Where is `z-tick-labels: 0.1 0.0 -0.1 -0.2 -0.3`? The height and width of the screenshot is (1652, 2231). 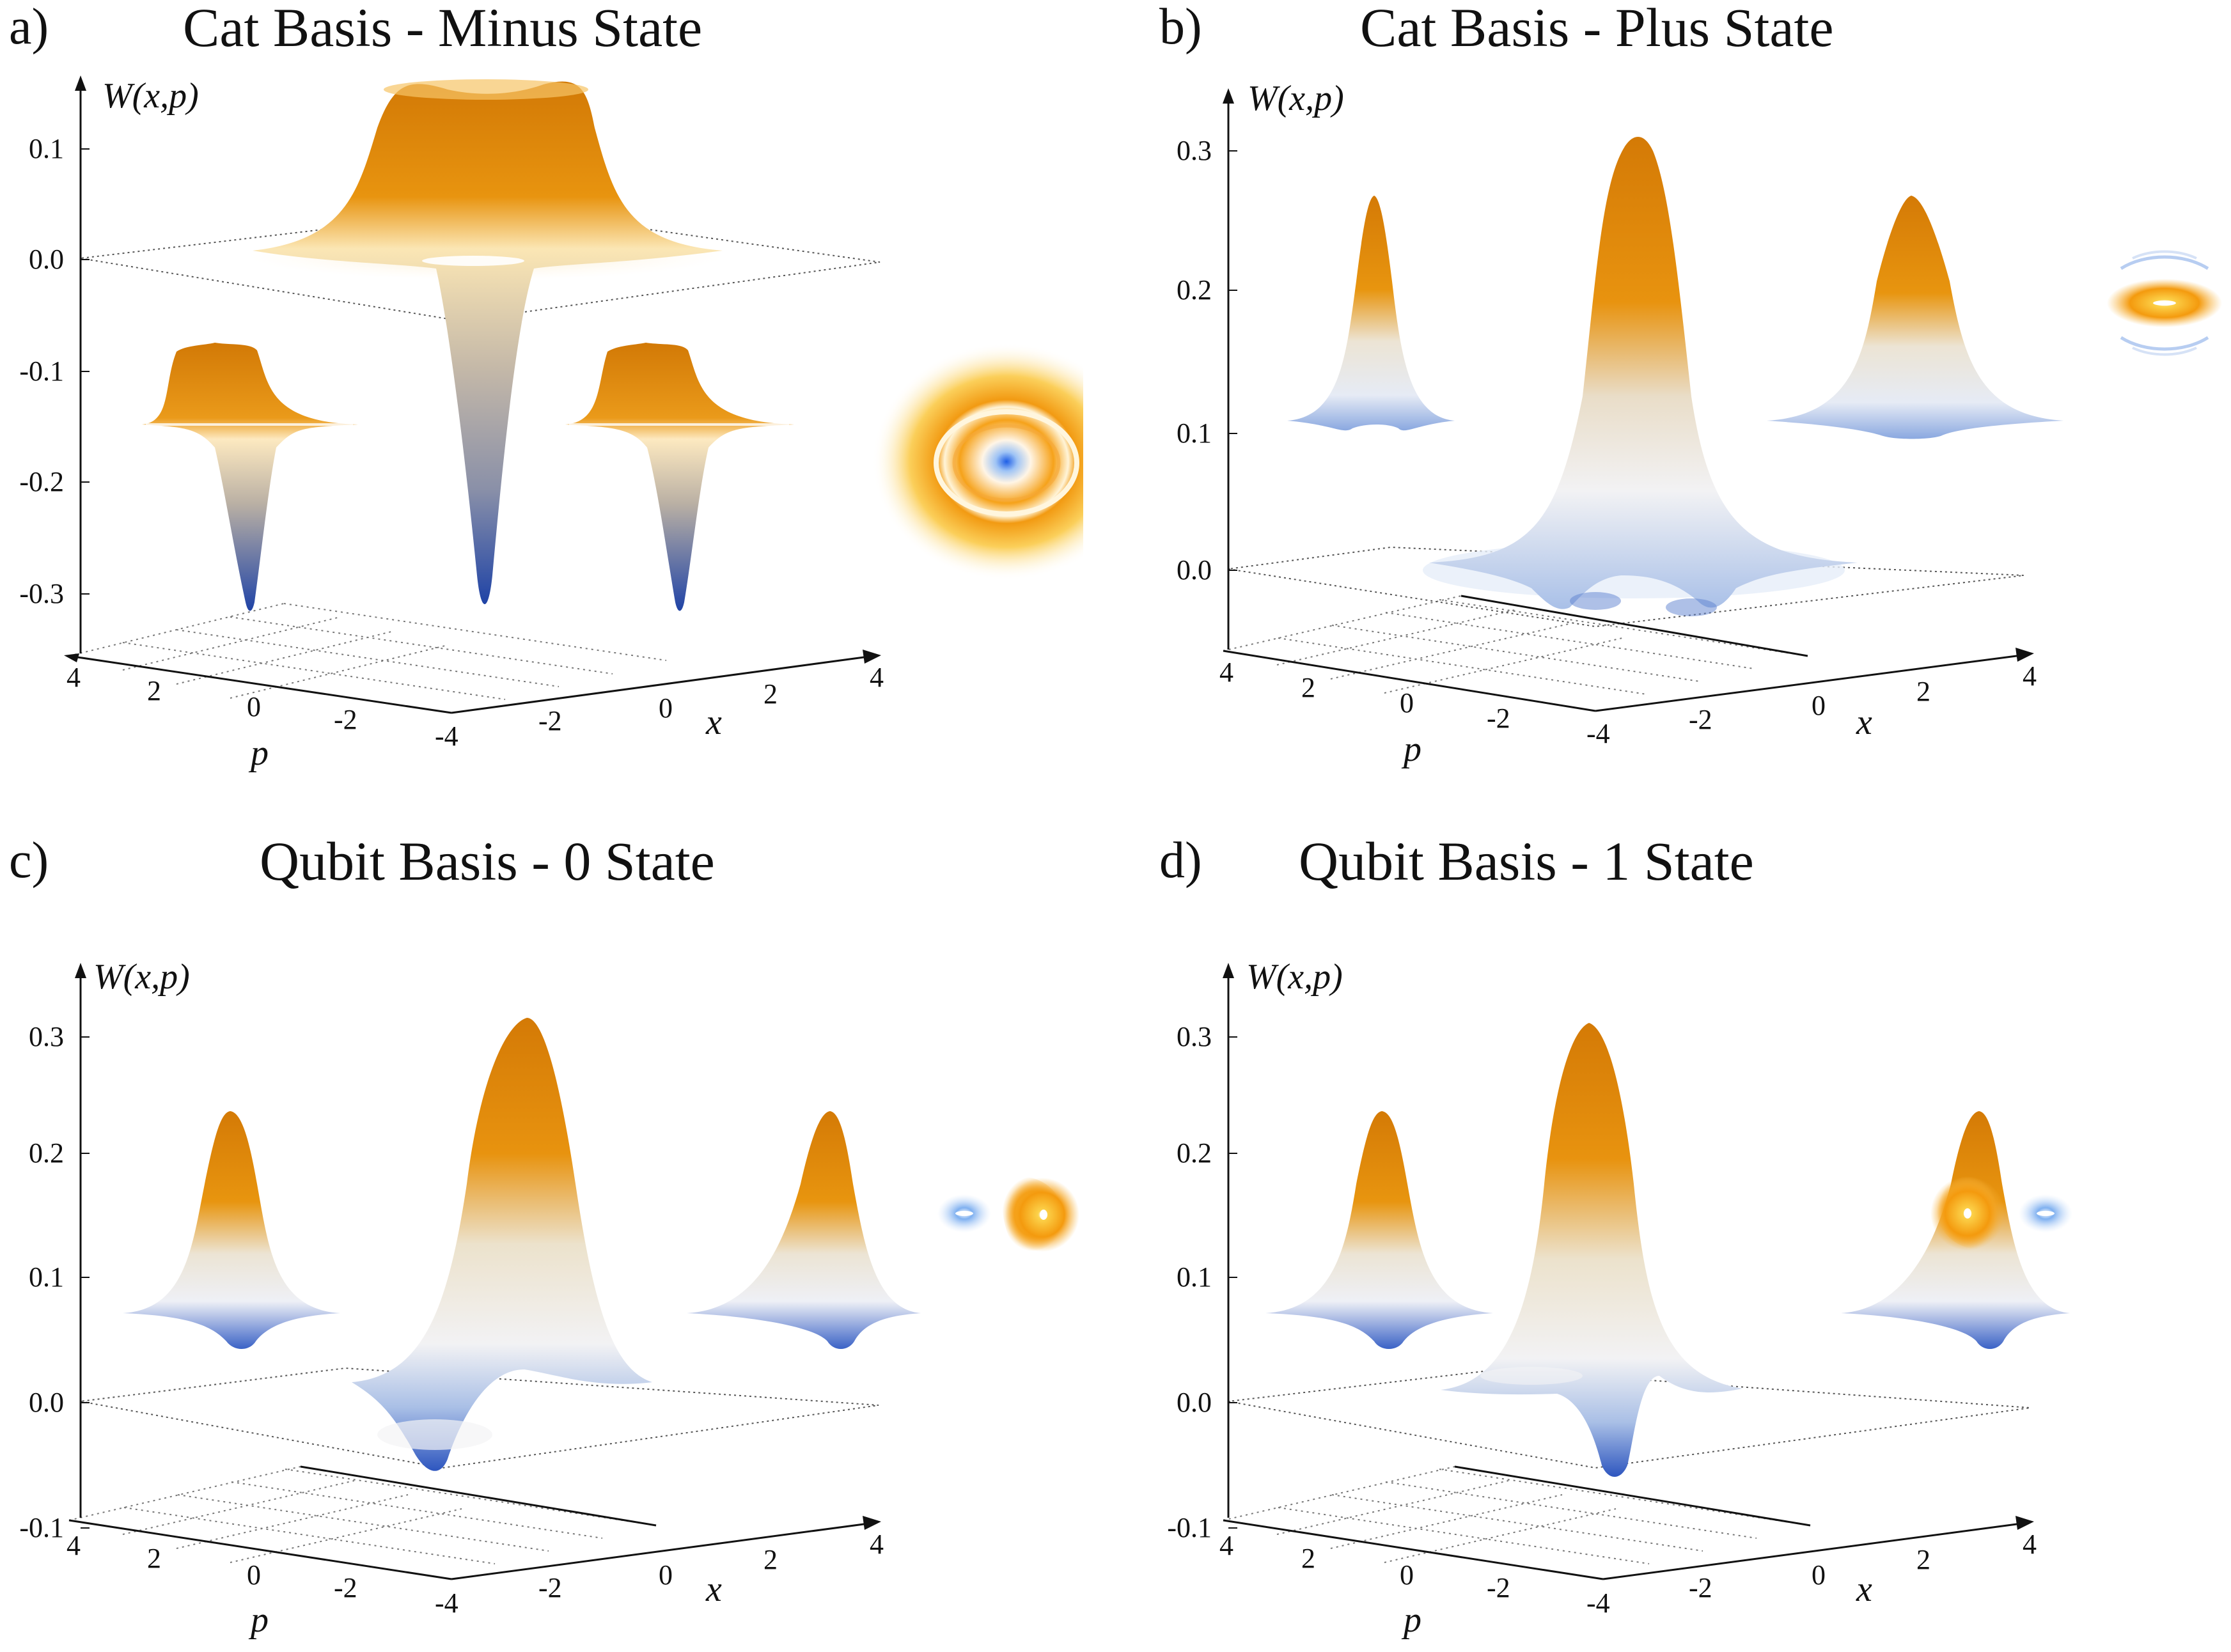 z-tick-labels: 0.1 0.0 -0.1 -0.2 -0.3 is located at coordinates (41, 371).